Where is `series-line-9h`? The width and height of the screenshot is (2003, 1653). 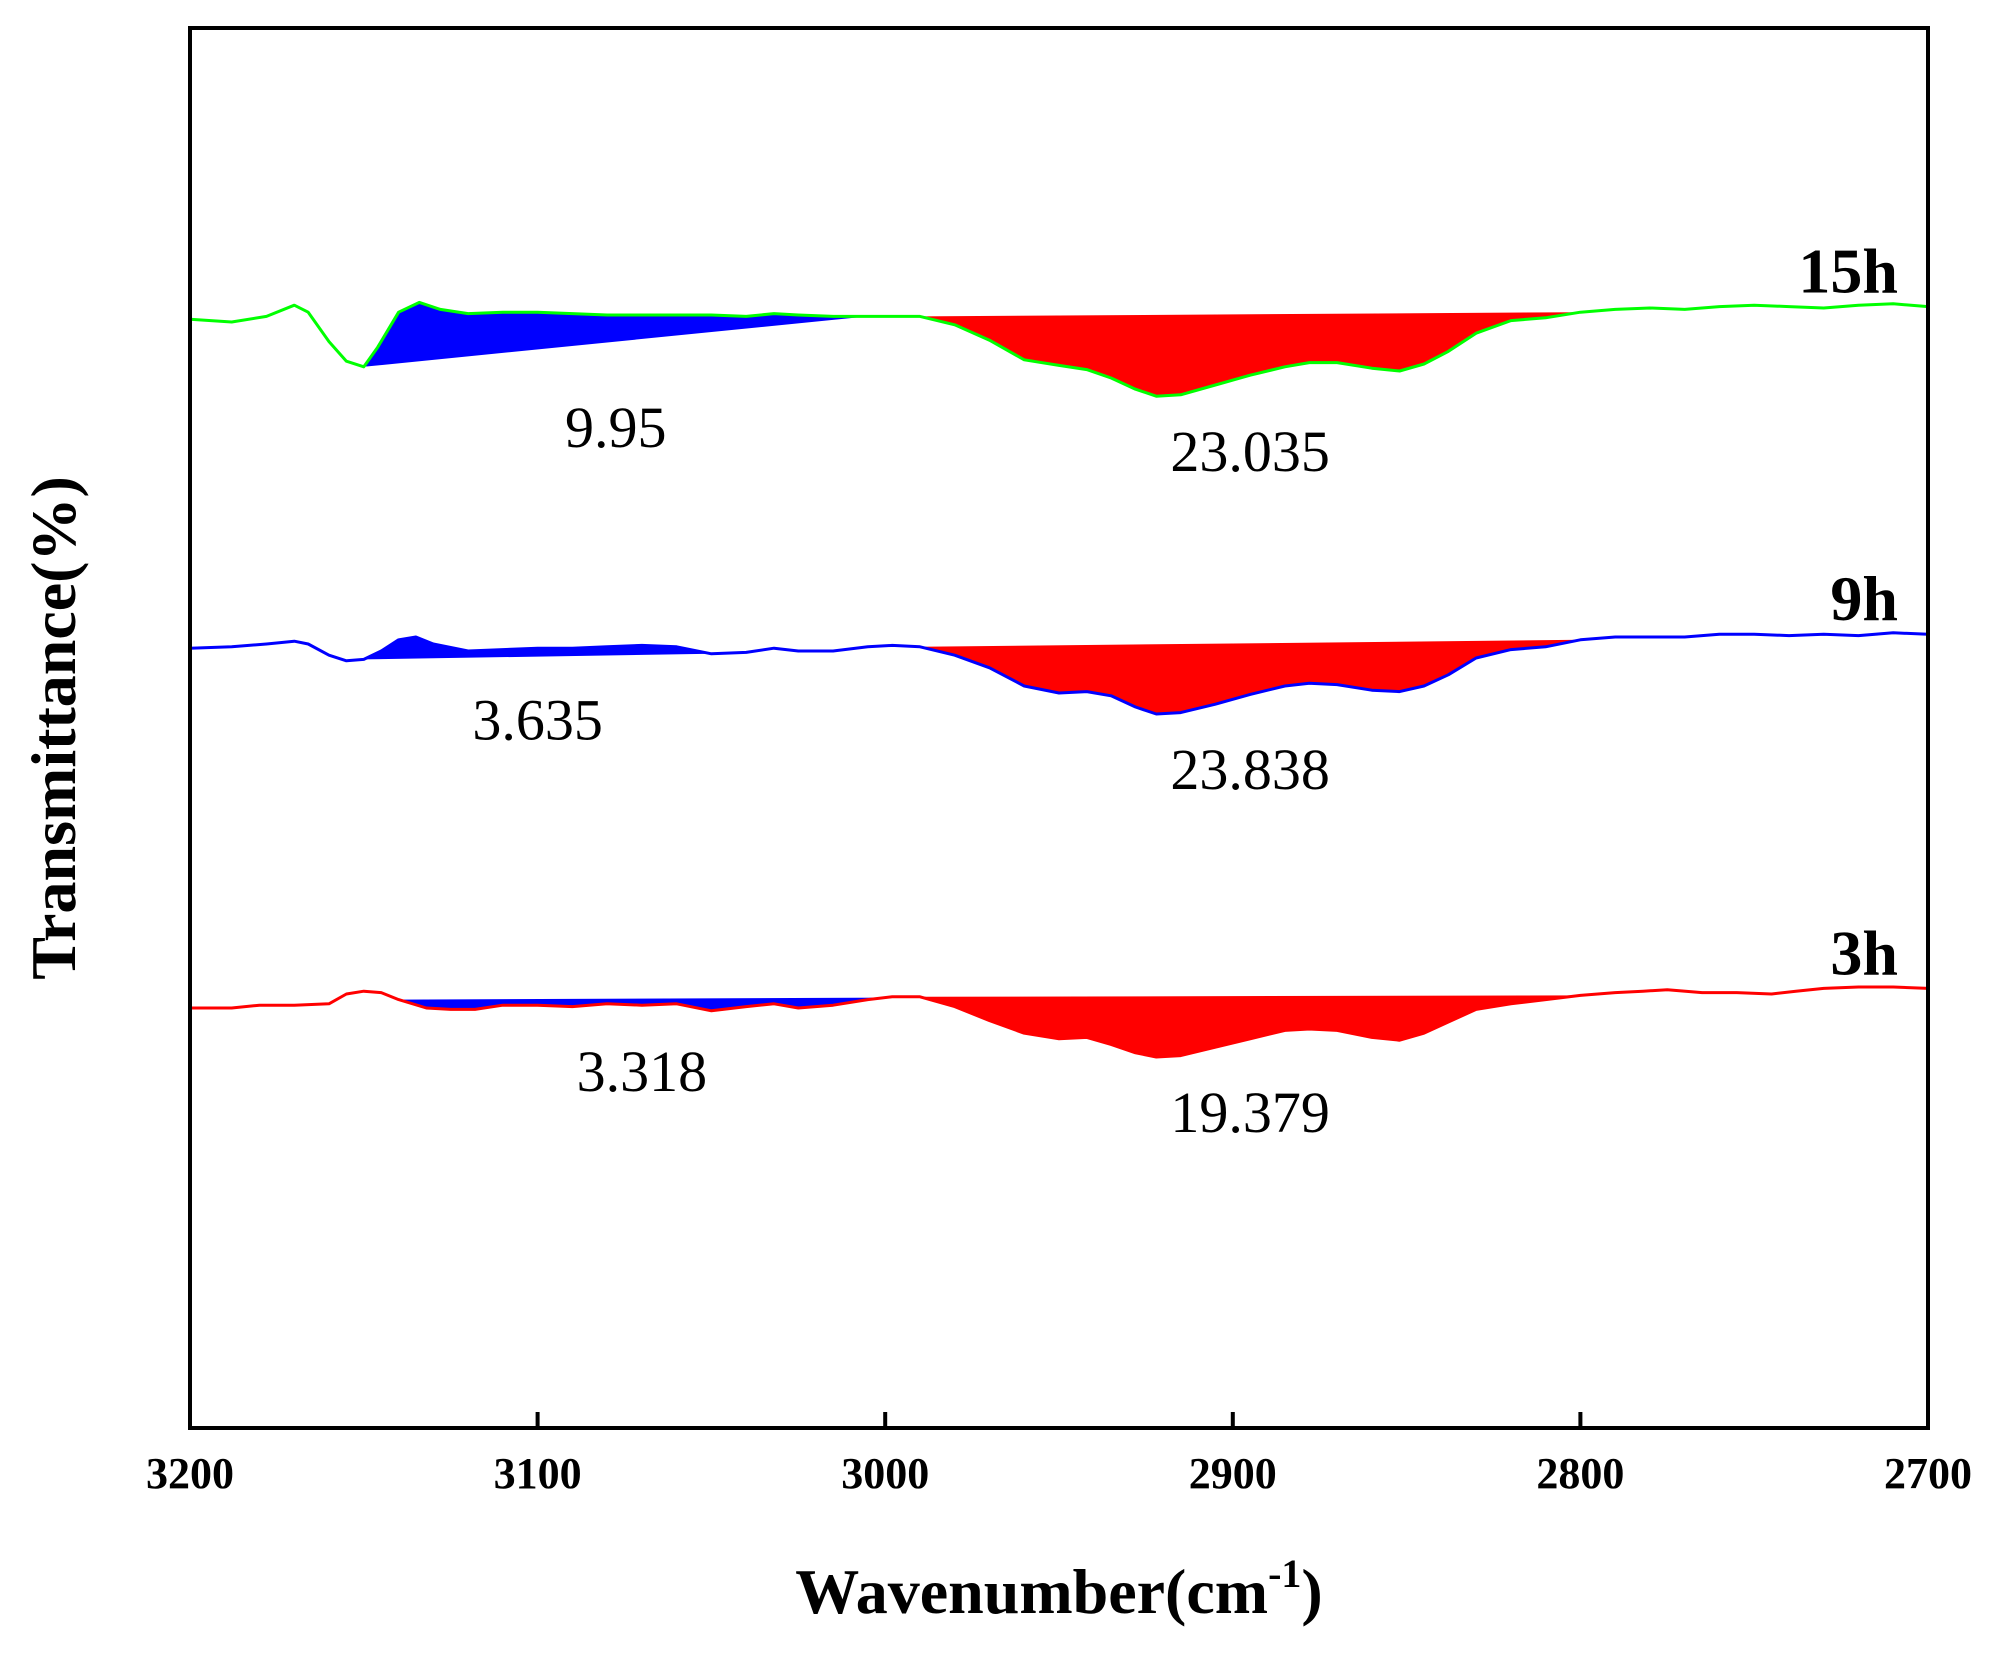 series-line-9h is located at coordinates (1059, 673).